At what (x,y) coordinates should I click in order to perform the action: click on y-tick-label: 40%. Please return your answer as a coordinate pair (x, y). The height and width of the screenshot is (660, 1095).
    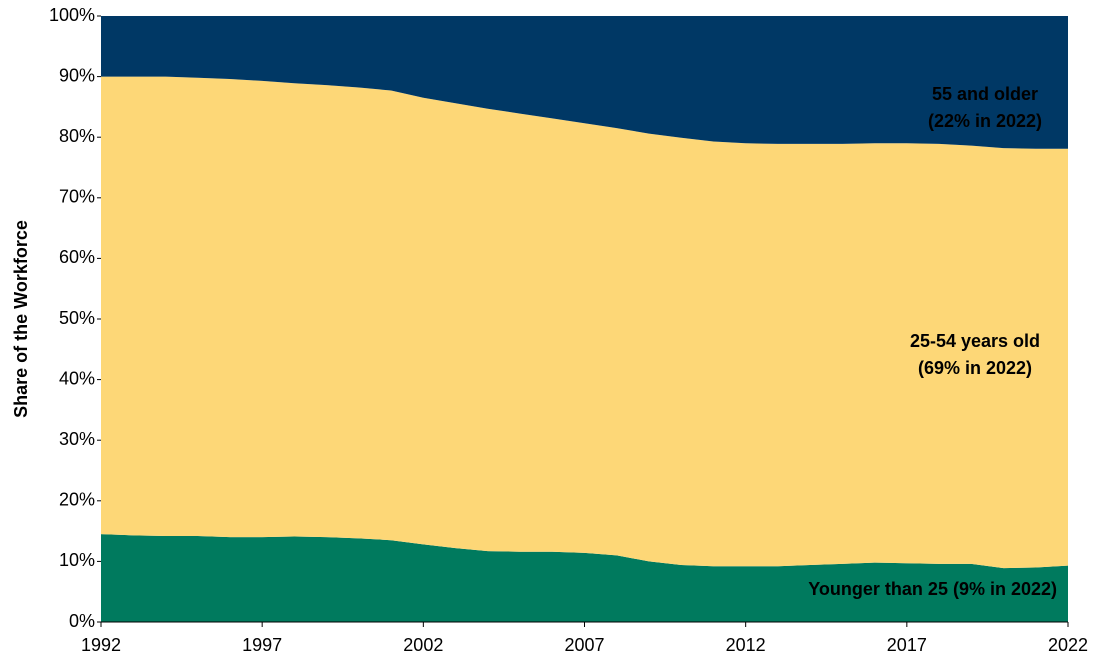
    Looking at the image, I should click on (77, 378).